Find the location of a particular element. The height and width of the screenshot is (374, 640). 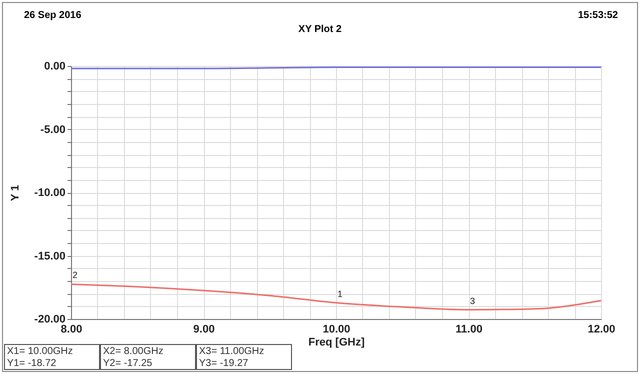

line-series is located at coordinates (336, 297).